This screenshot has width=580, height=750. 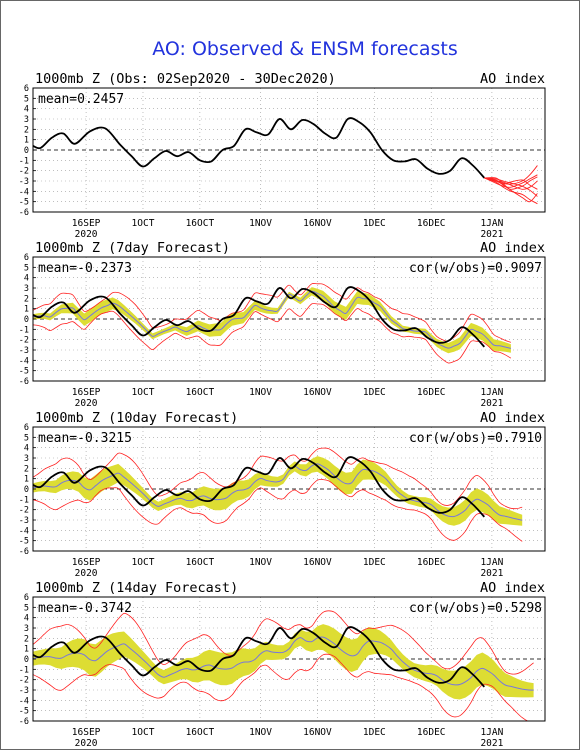 What do you see at coordinates (85, 608) in the screenshot?
I see `mean-label: mean=-0.3742` at bounding box center [85, 608].